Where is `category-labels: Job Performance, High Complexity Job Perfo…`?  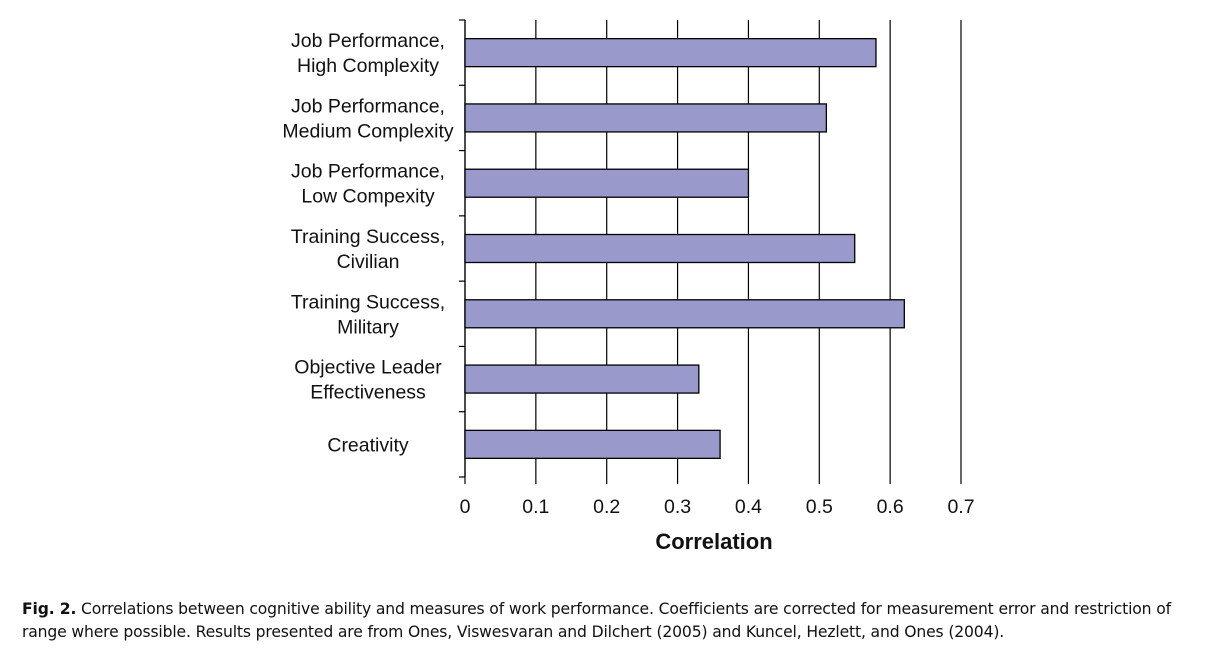 category-labels: Job Performance, High Complexity Job Perfo… is located at coordinates (367, 243).